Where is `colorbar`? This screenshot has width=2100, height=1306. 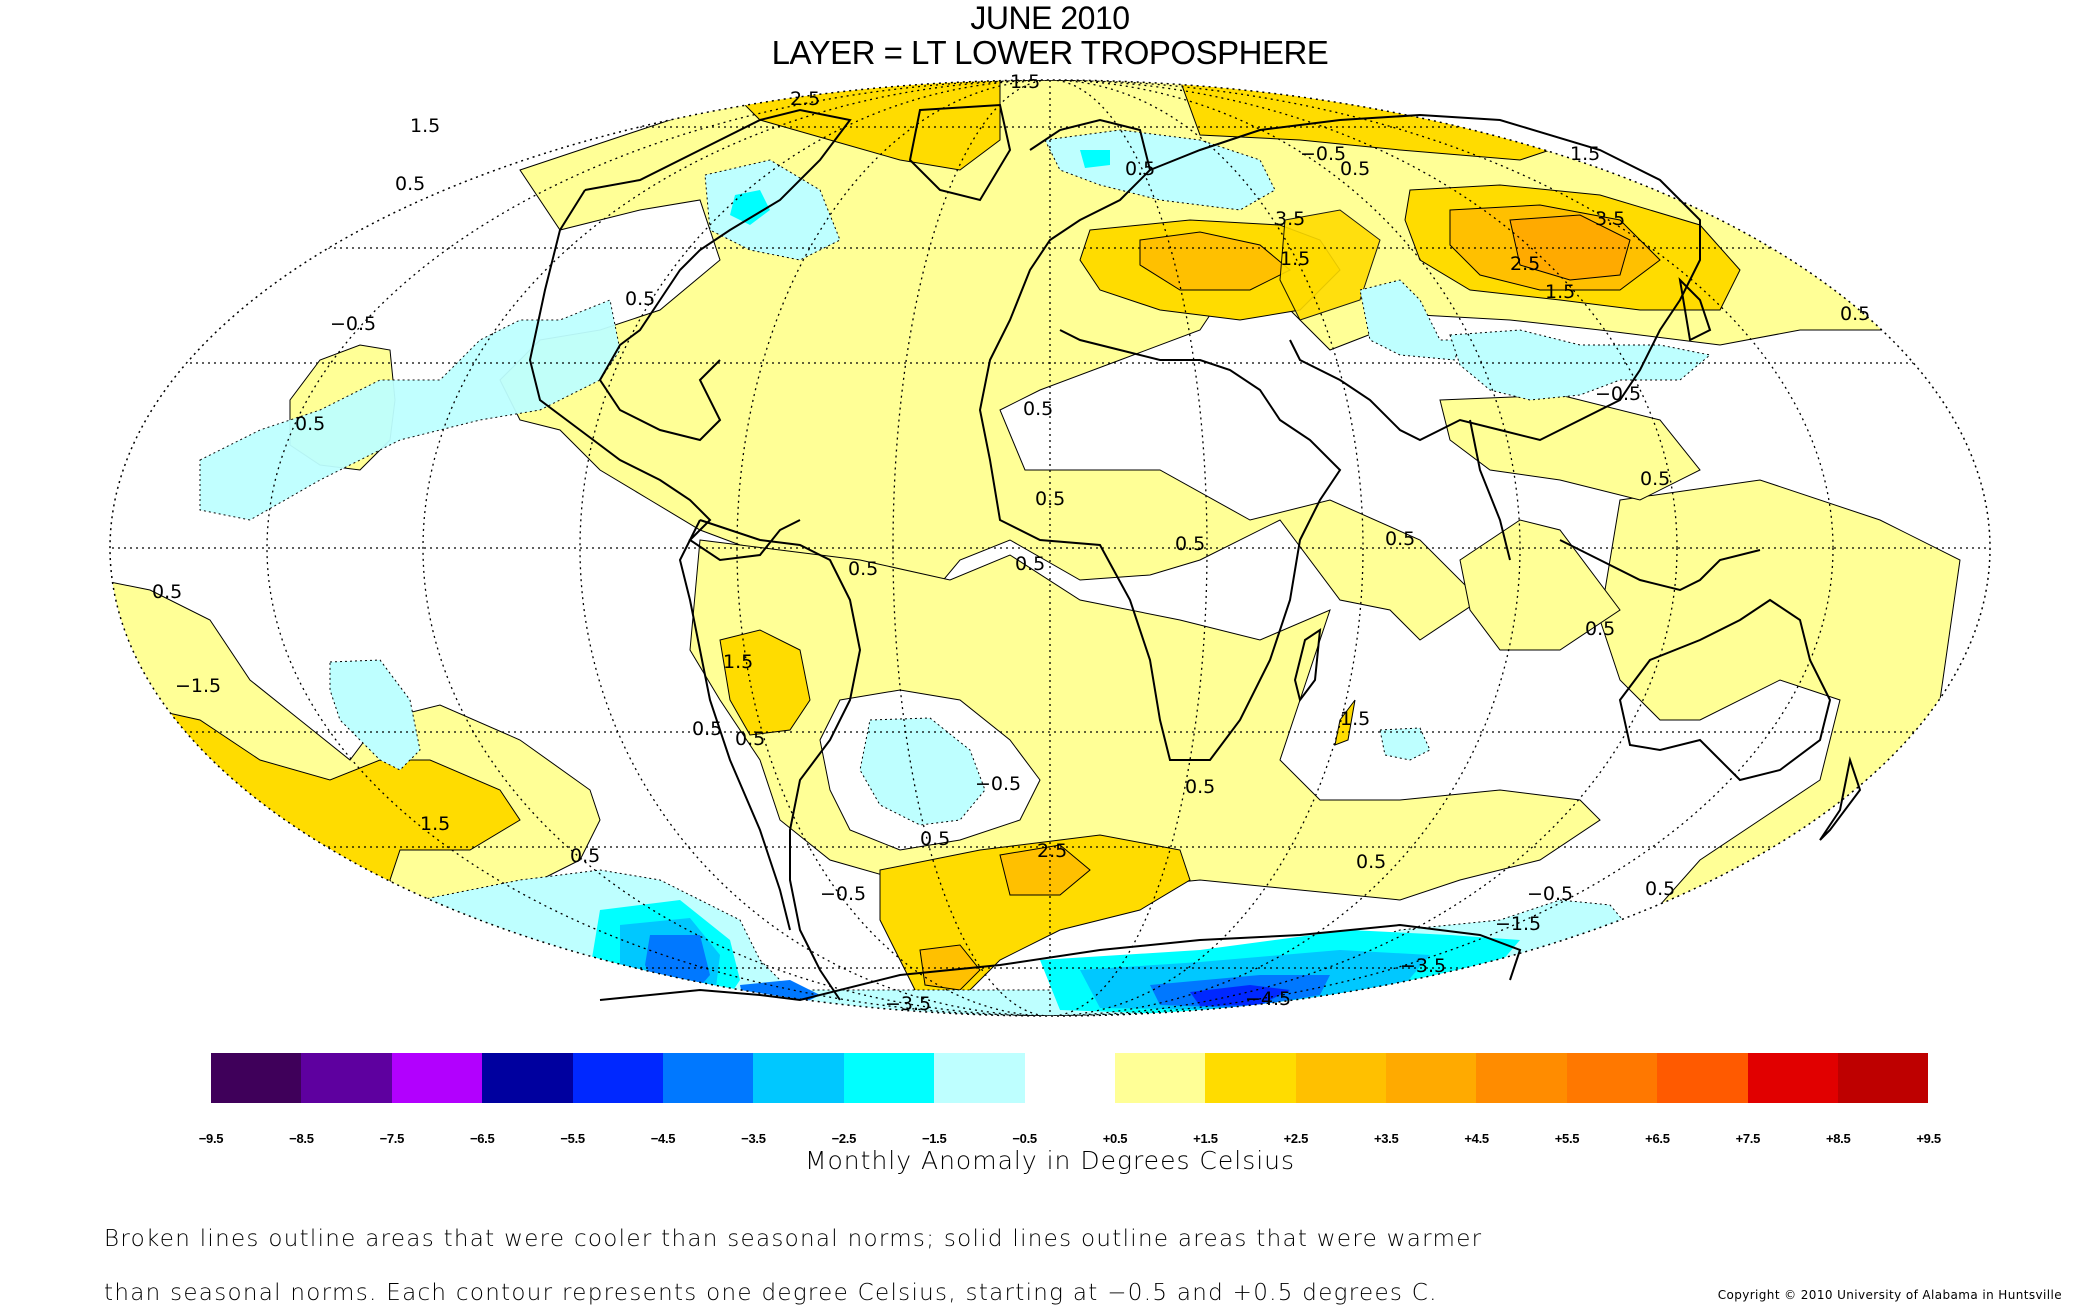
colorbar is located at coordinates (1070, 1078).